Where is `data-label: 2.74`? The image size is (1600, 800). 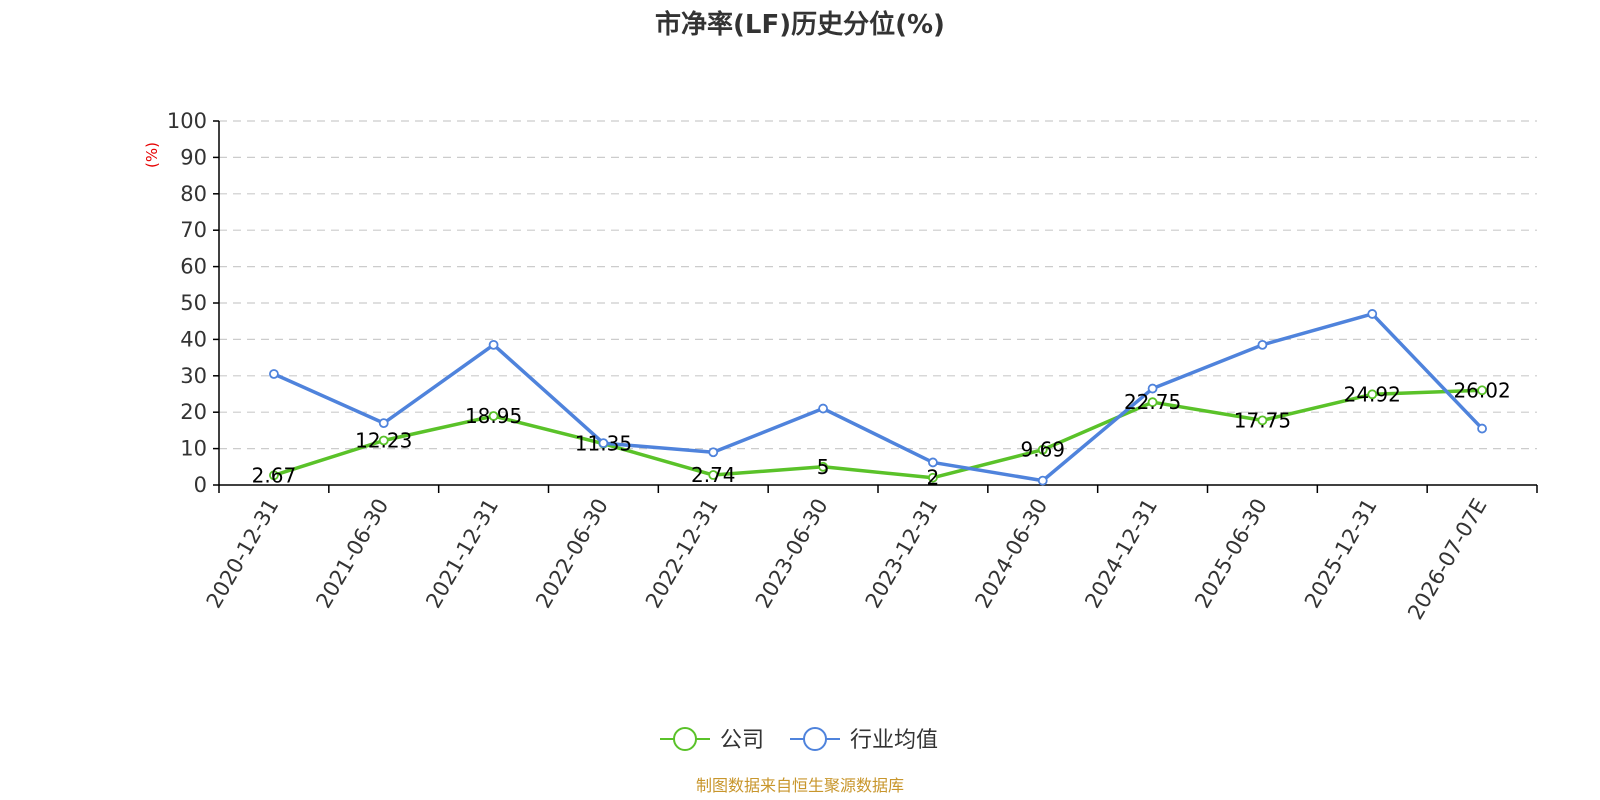
data-label: 2.74 is located at coordinates (713, 475).